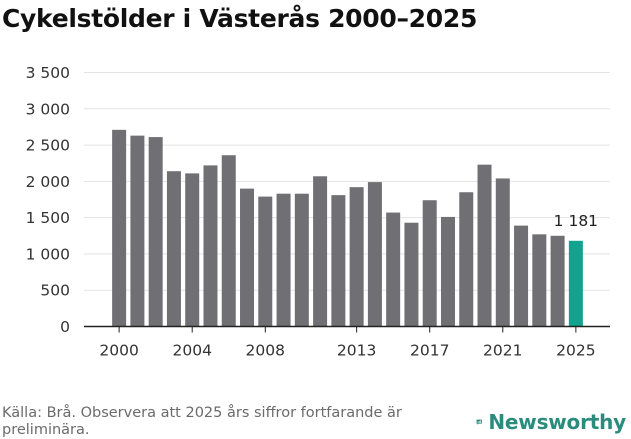  I want to click on data-labels: 1 181, so click(576, 221).